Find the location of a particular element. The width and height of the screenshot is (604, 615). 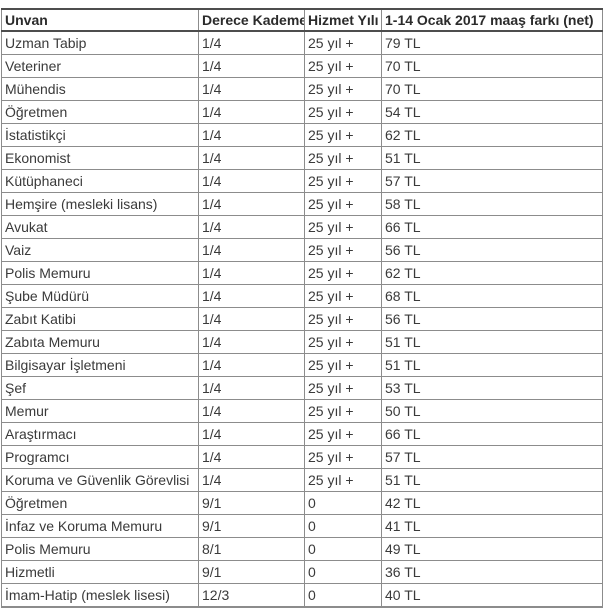

table-row: Uzman Tabip 1/4 25 yıl + 79 TL is located at coordinates (302, 42).